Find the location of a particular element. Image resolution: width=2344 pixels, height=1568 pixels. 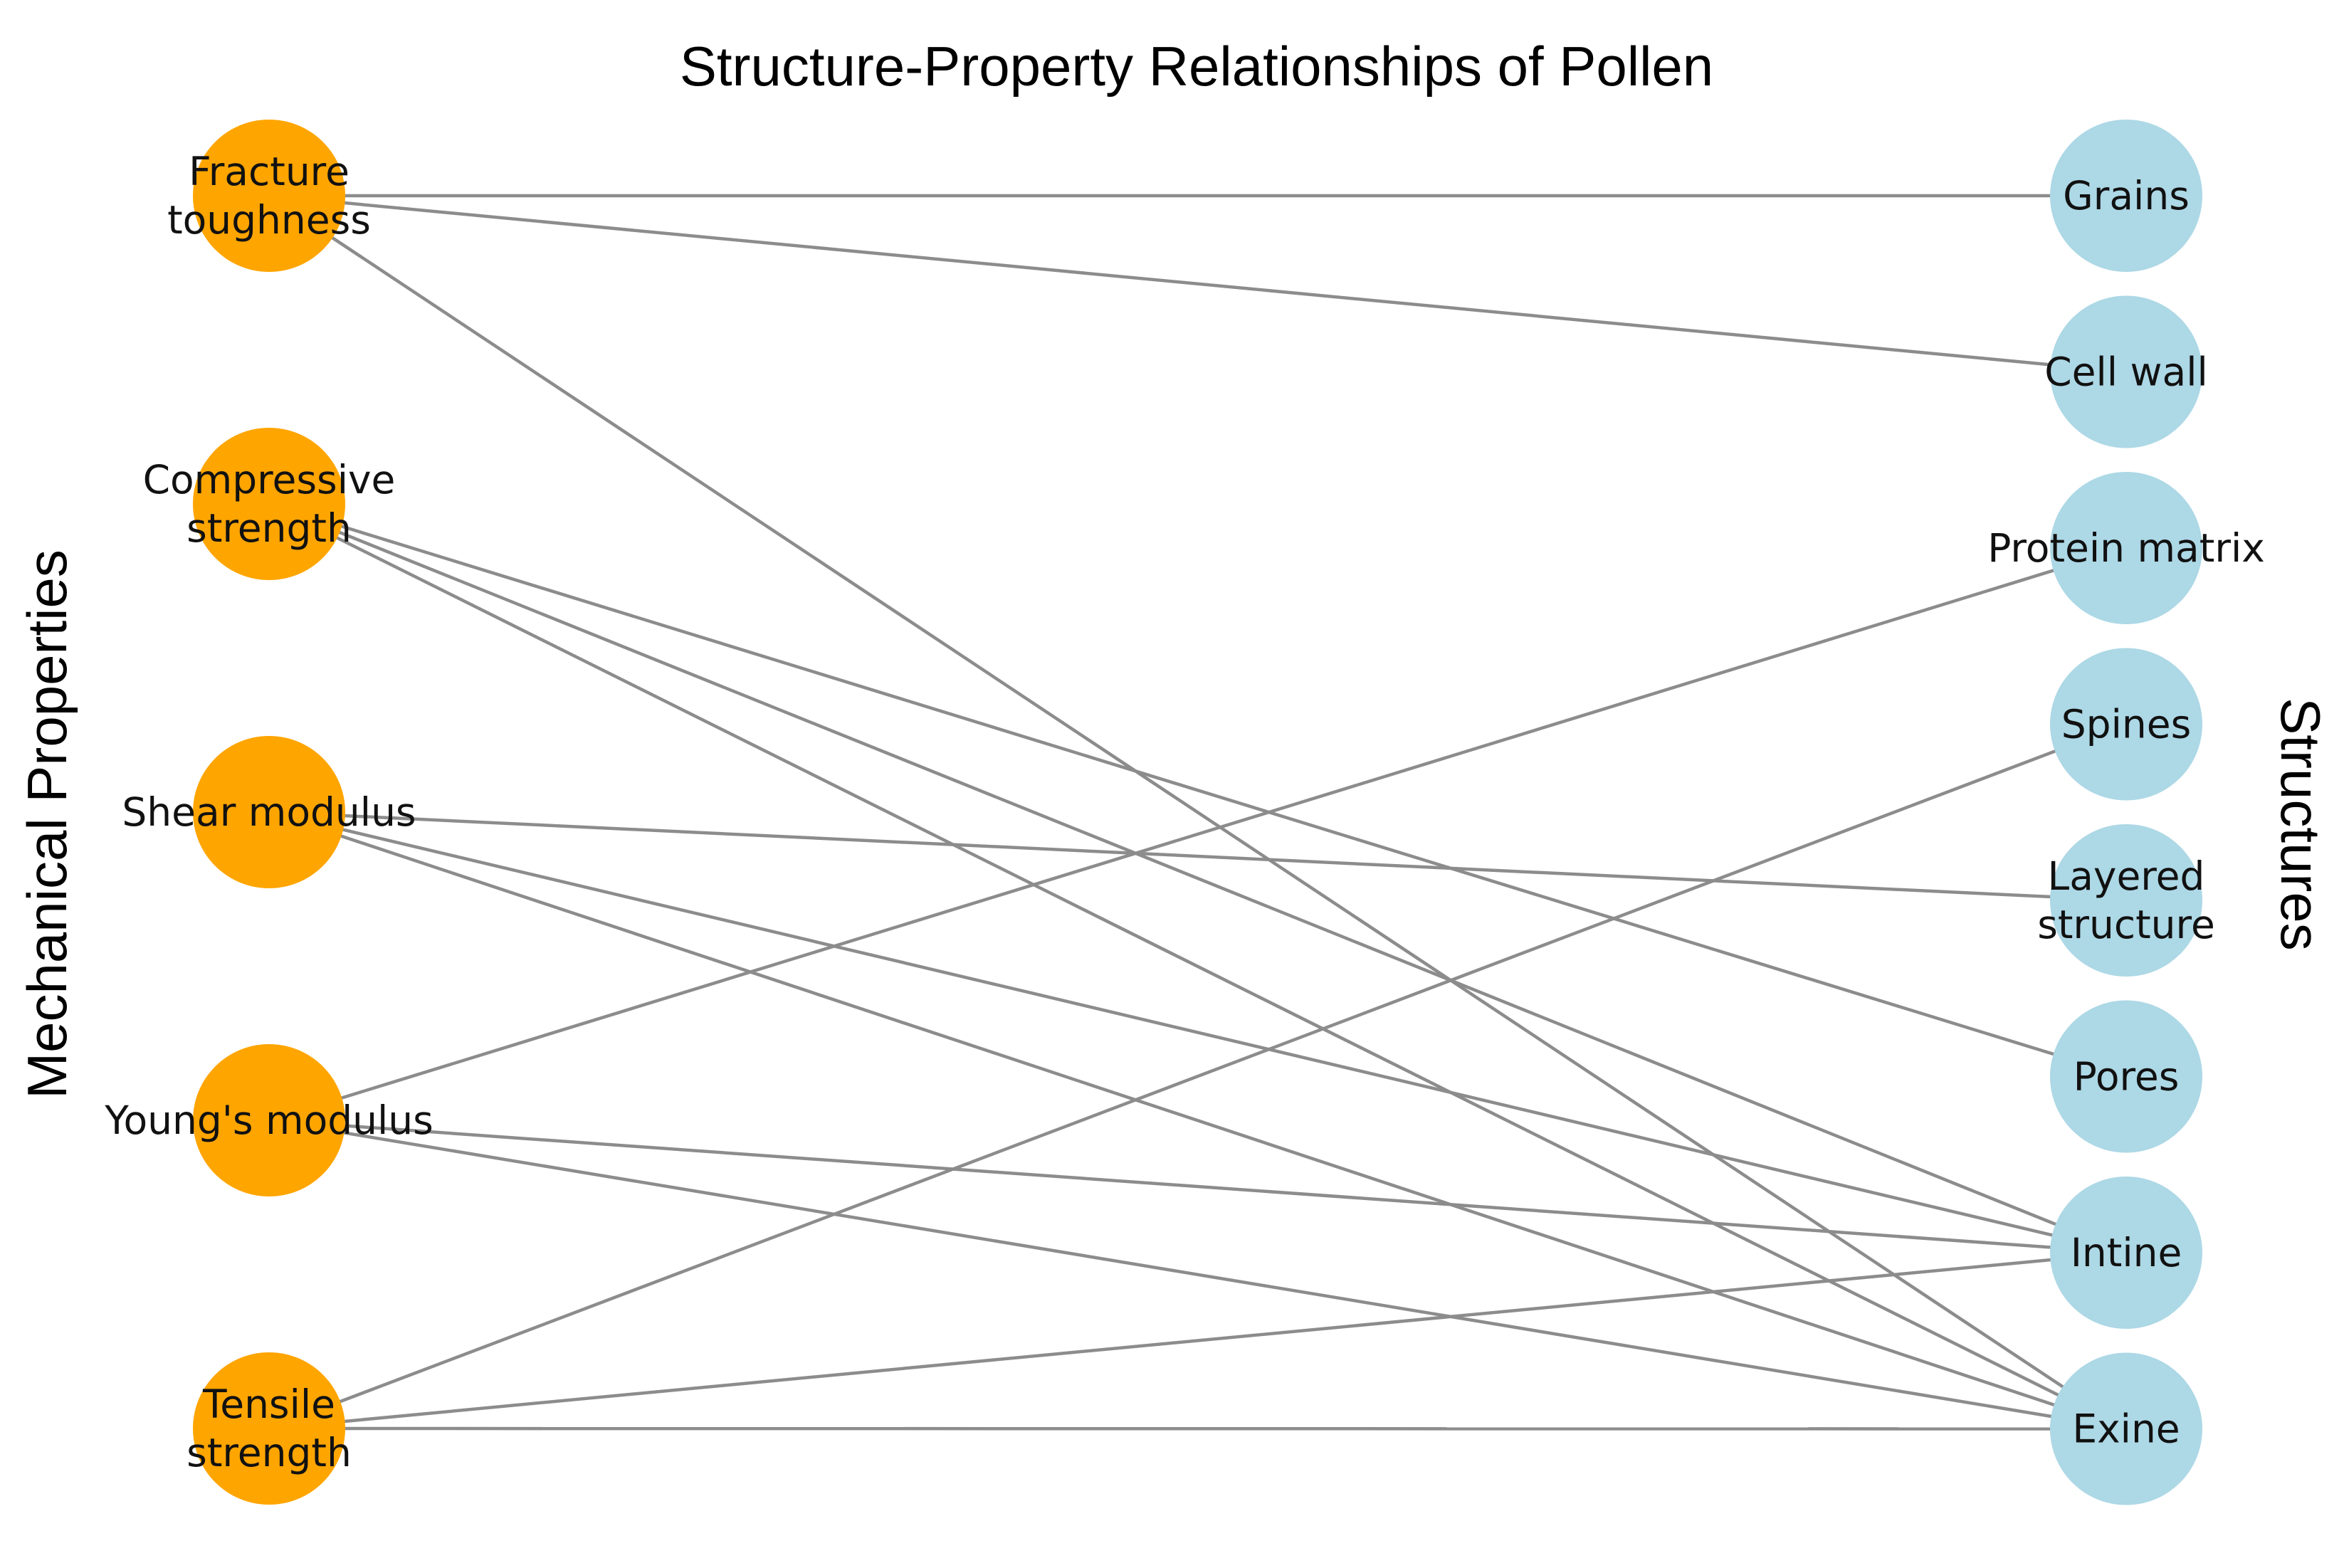

structure-node-label: Grains is located at coordinates (2126, 196).